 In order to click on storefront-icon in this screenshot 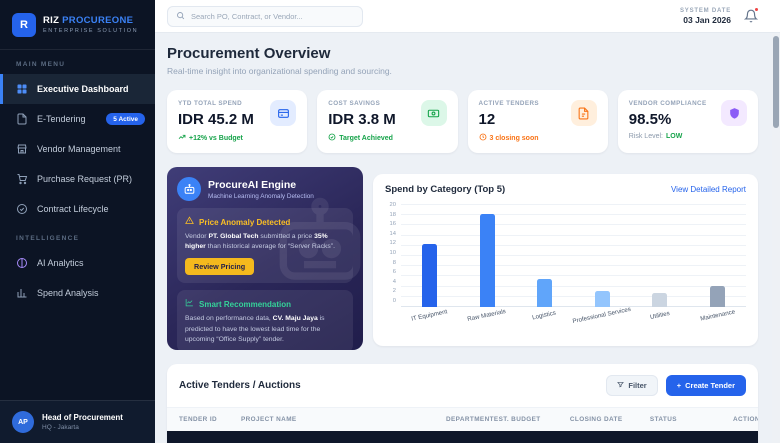, I will do `click(22, 149)`.